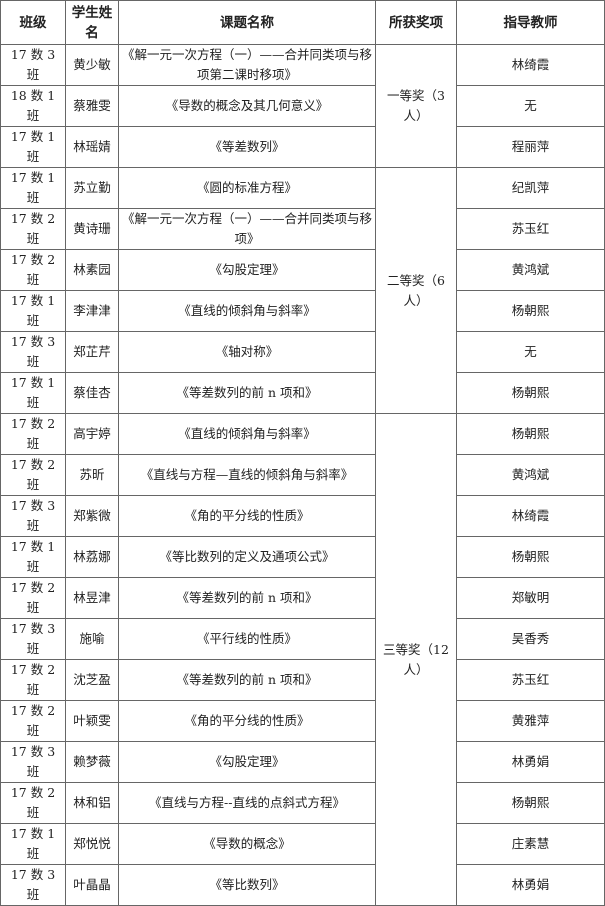 The image size is (605, 906). What do you see at coordinates (247, 557) in the screenshot?
I see `topic-cell: 《等比数列的定义及通项公式》` at bounding box center [247, 557].